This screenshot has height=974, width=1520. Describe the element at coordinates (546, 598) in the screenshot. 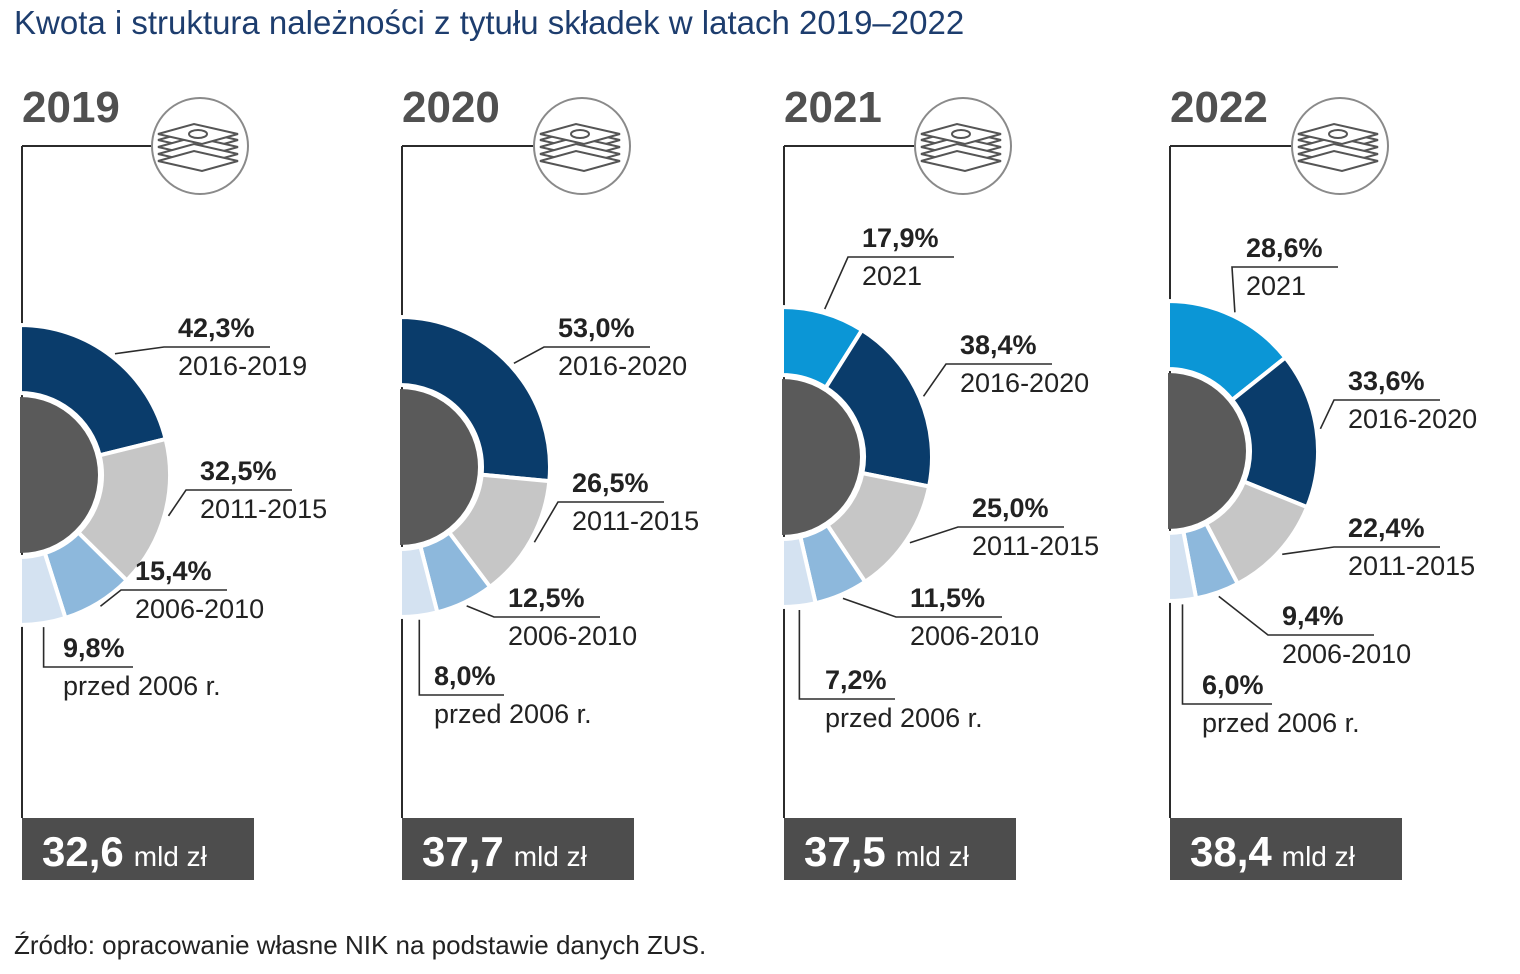

I see `slice-value-label: 12,5%` at that location.